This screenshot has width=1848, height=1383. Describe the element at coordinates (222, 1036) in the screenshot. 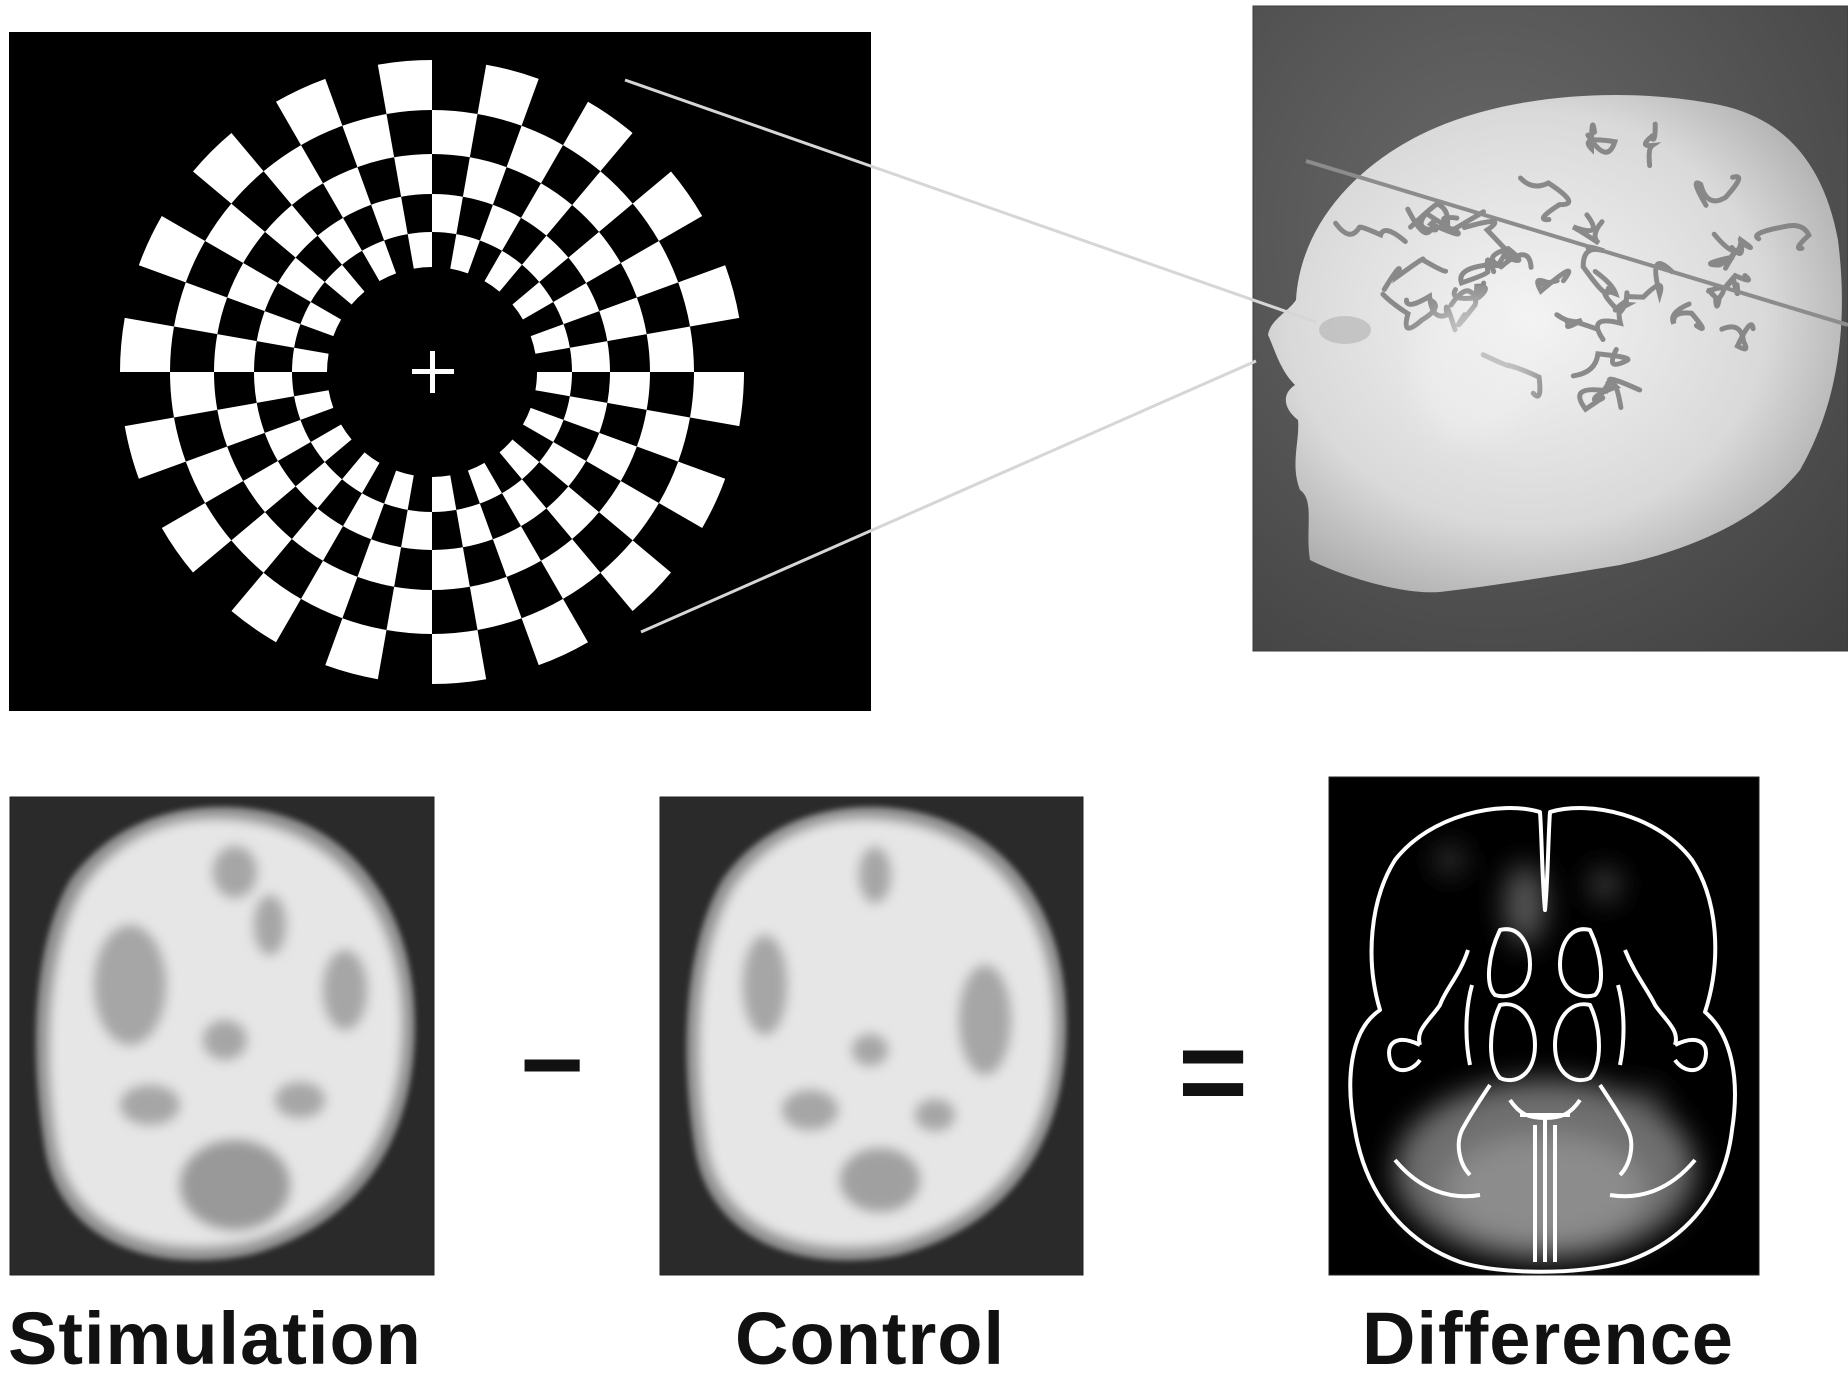

I see `stimulation-scan` at that location.